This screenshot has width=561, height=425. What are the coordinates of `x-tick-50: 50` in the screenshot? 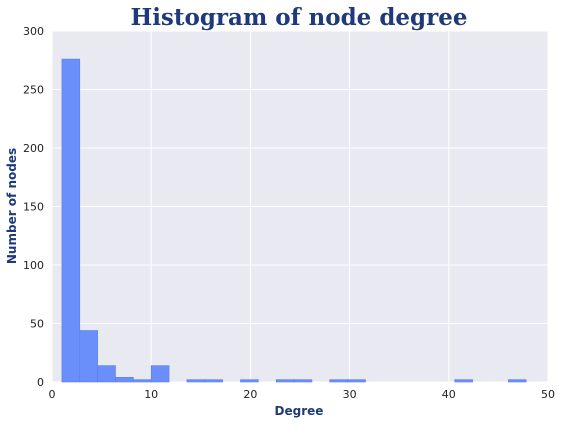 It's located at (548, 394).